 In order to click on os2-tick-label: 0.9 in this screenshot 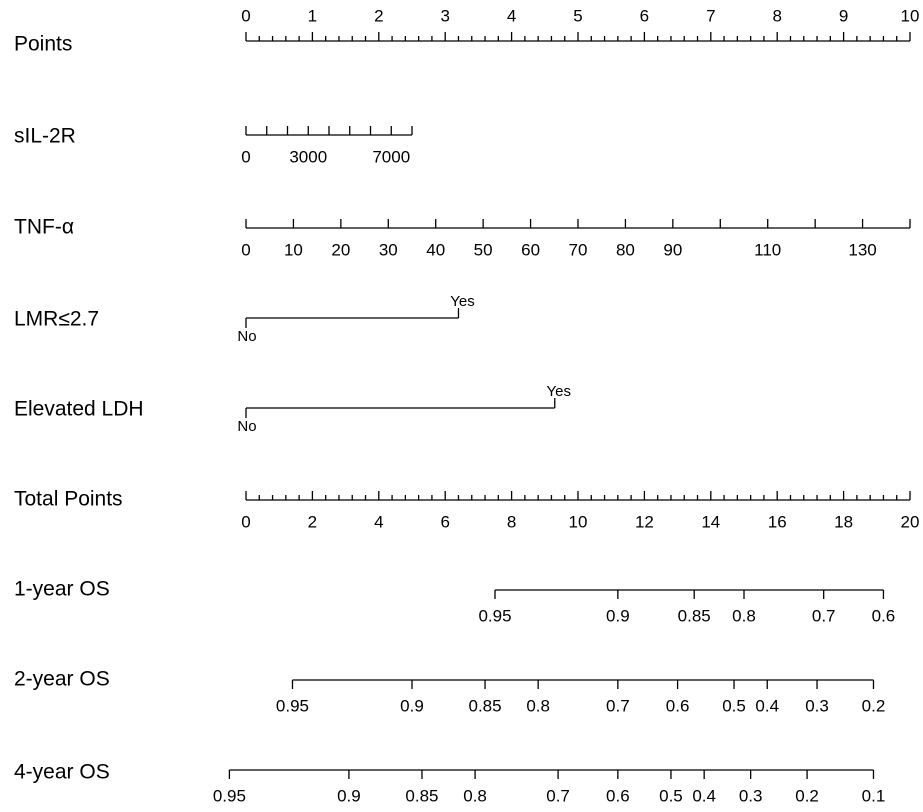, I will do `click(412, 705)`.